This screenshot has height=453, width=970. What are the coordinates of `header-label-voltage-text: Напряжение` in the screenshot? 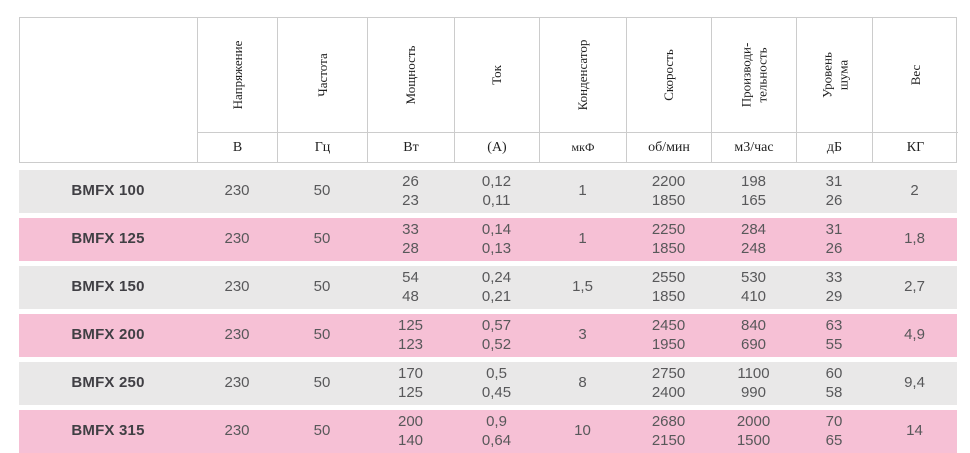 It's located at (237, 75).